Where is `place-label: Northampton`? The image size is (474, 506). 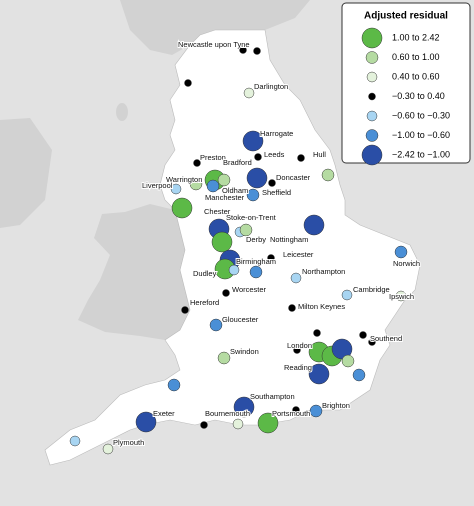 place-label: Northampton is located at coordinates (323, 271).